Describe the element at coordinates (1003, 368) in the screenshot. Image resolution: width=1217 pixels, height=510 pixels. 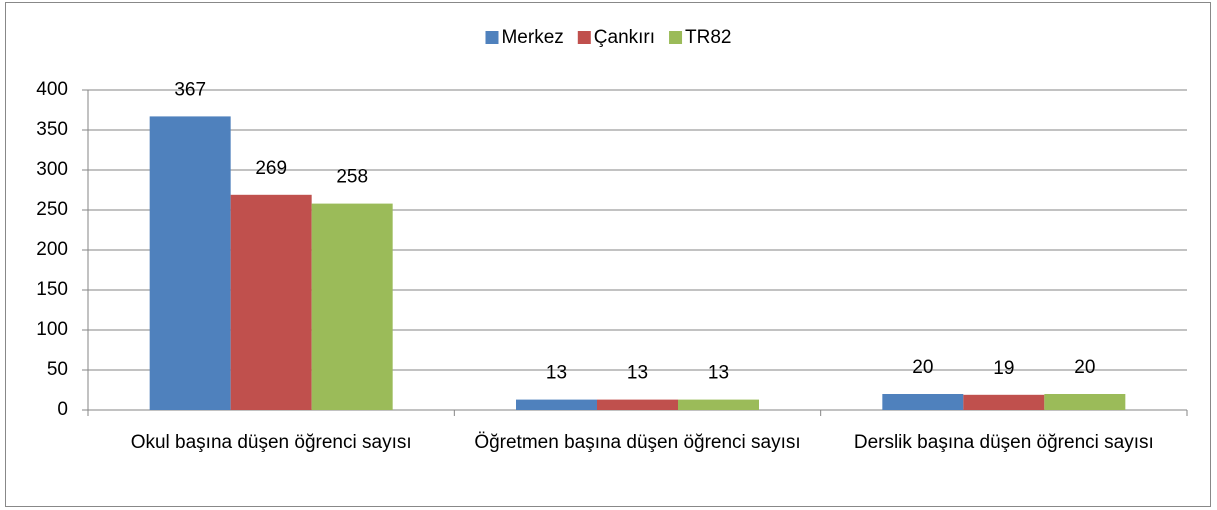
I see `data-label: 19` at that location.